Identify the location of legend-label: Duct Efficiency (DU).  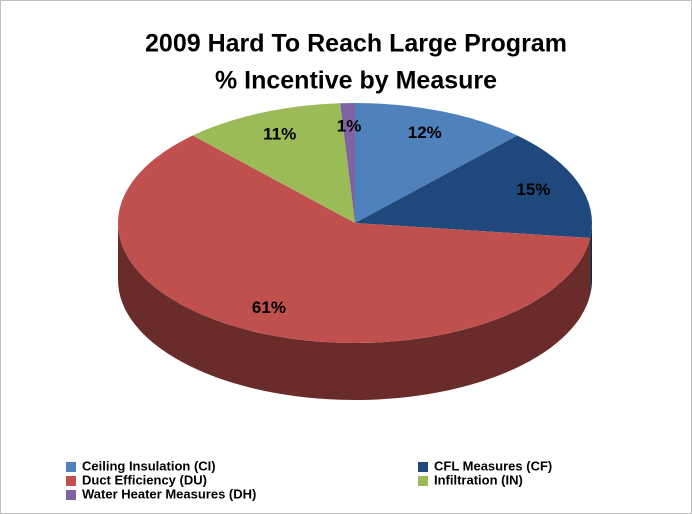
(144, 479).